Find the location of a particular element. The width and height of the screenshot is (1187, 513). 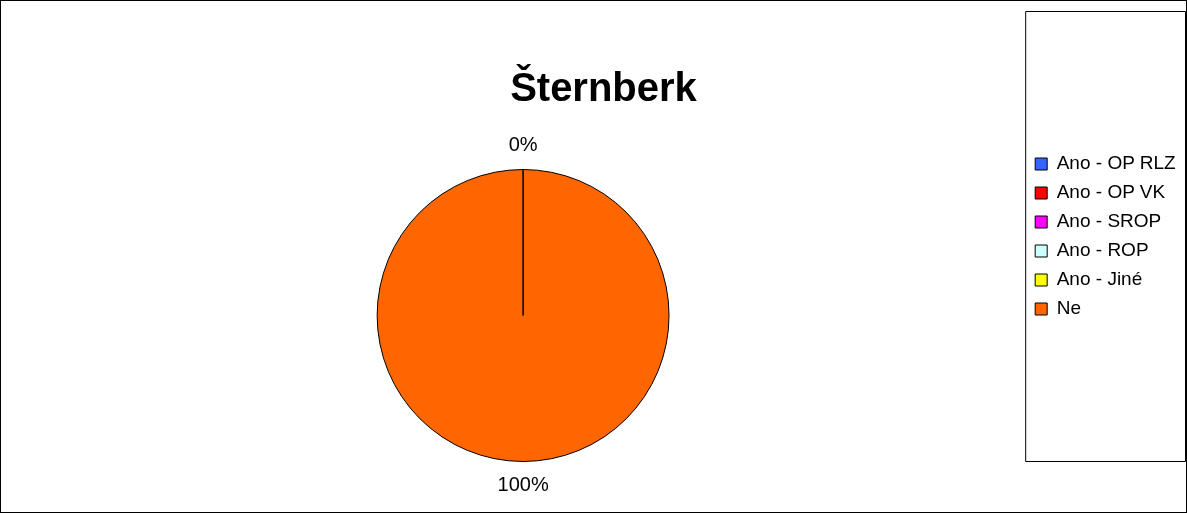

legend-label: Ano - OP VK is located at coordinates (1111, 192).